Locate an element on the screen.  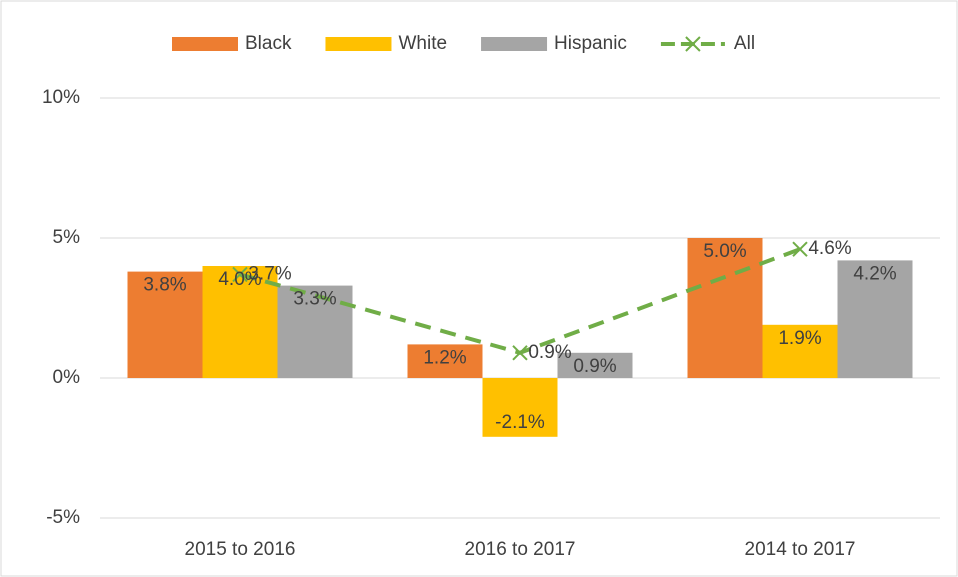
legend-label: Hispanic is located at coordinates (590, 43).